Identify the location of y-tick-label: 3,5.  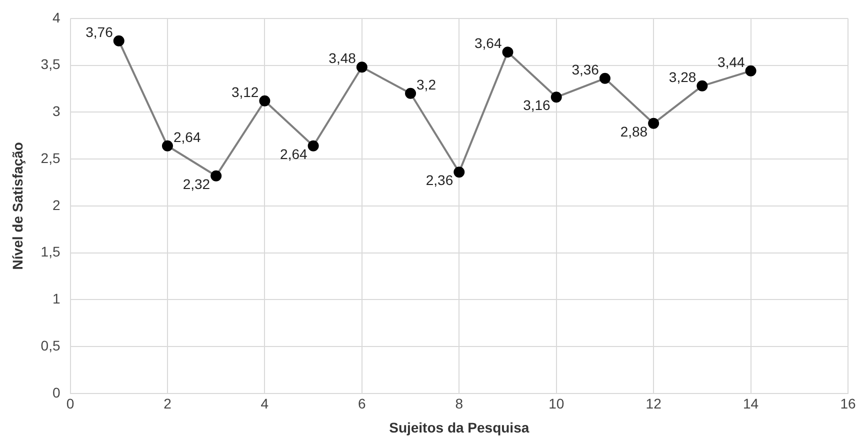
(50, 64).